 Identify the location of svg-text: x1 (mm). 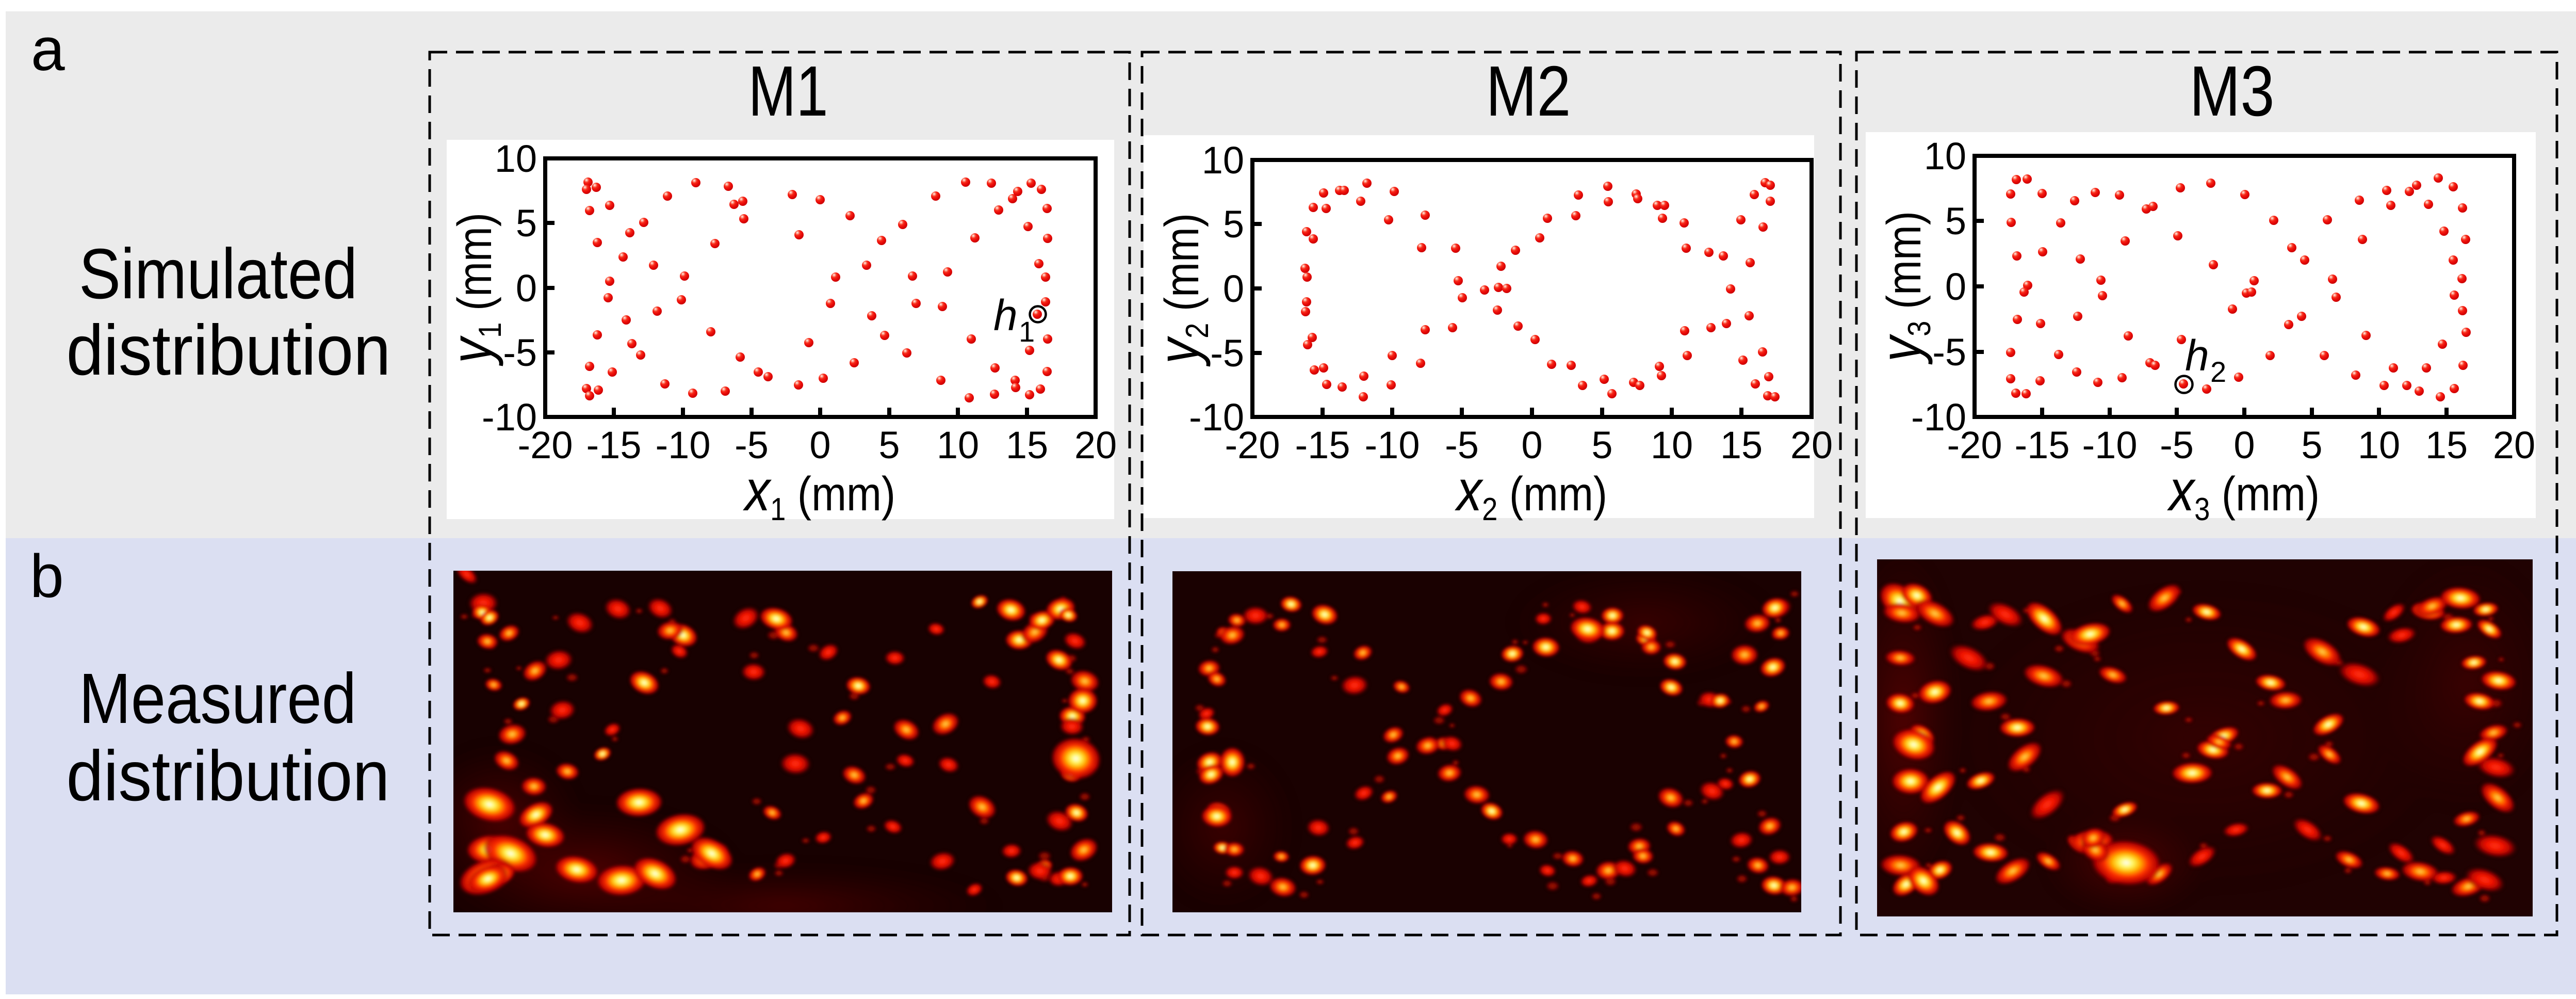
(819, 492).